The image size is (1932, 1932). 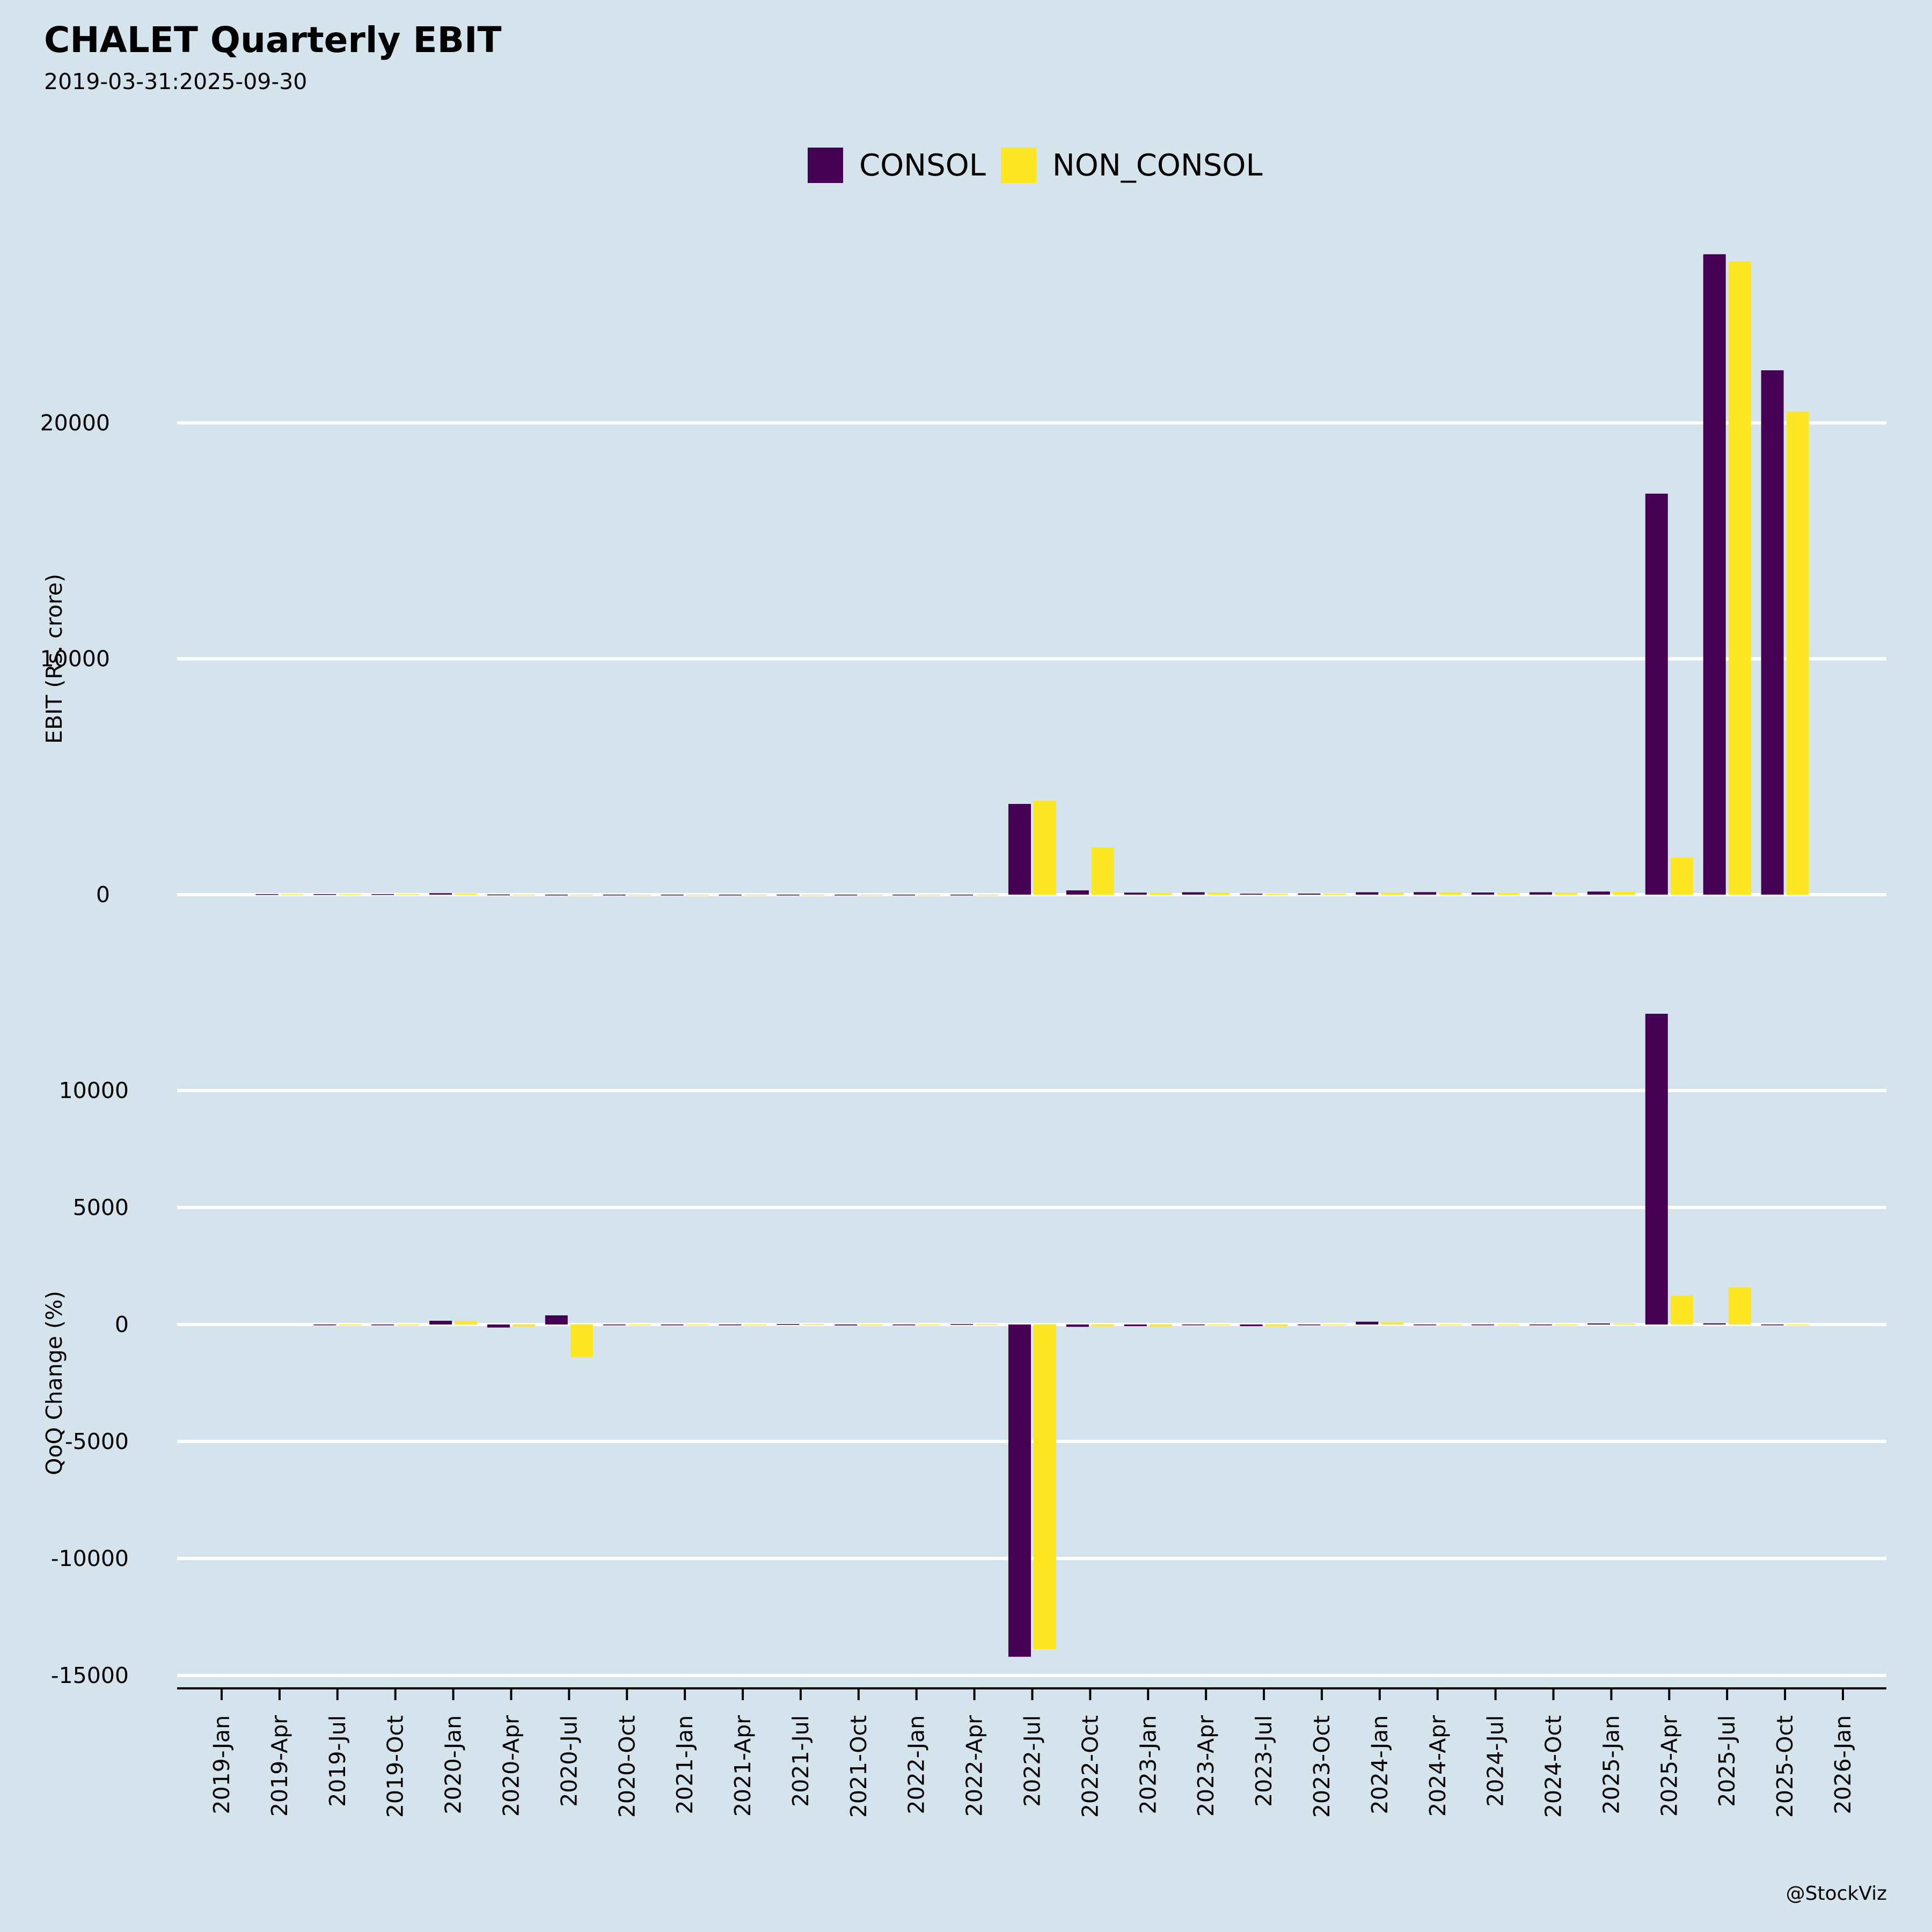 I want to click on bar-non-consol-2021-jul, so click(x=813, y=895).